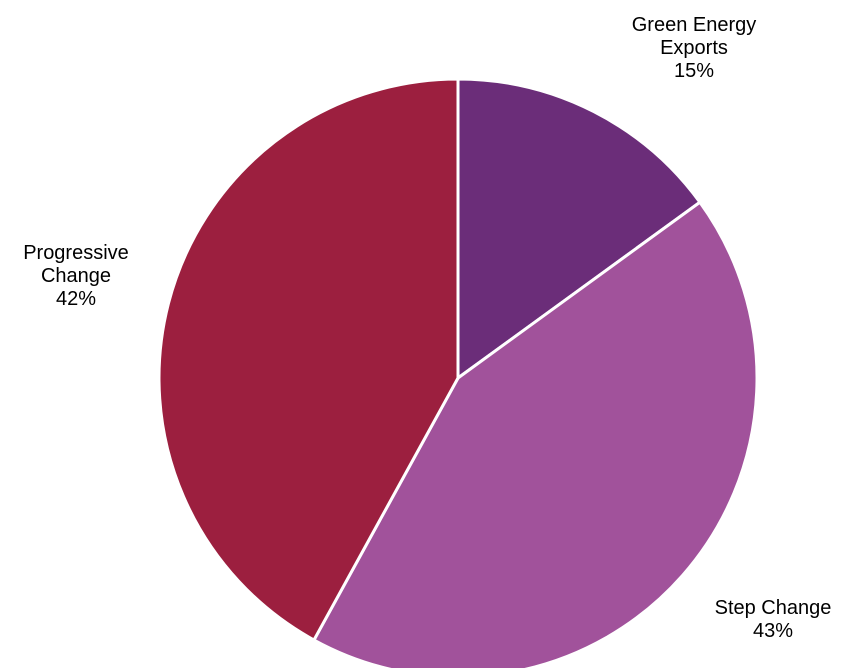 The width and height of the screenshot is (848, 668). I want to click on slice-label-line: 15%, so click(694, 71).